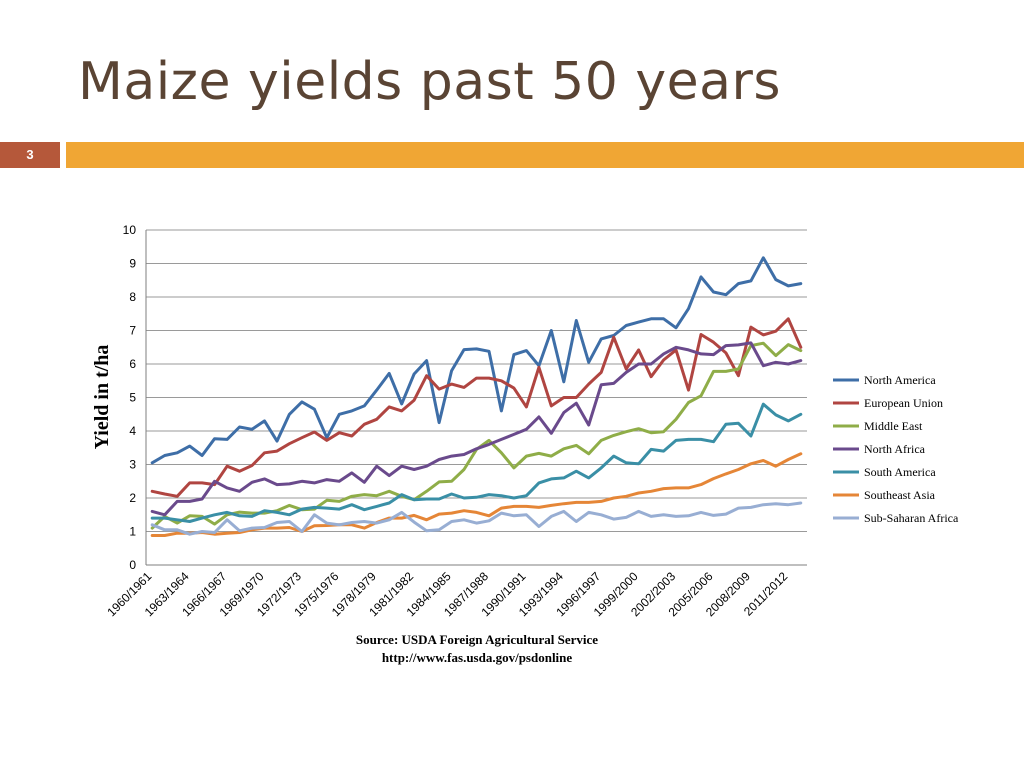 The image size is (1024, 768). What do you see at coordinates (903, 403) in the screenshot?
I see `legend-label-european-union: European Union` at bounding box center [903, 403].